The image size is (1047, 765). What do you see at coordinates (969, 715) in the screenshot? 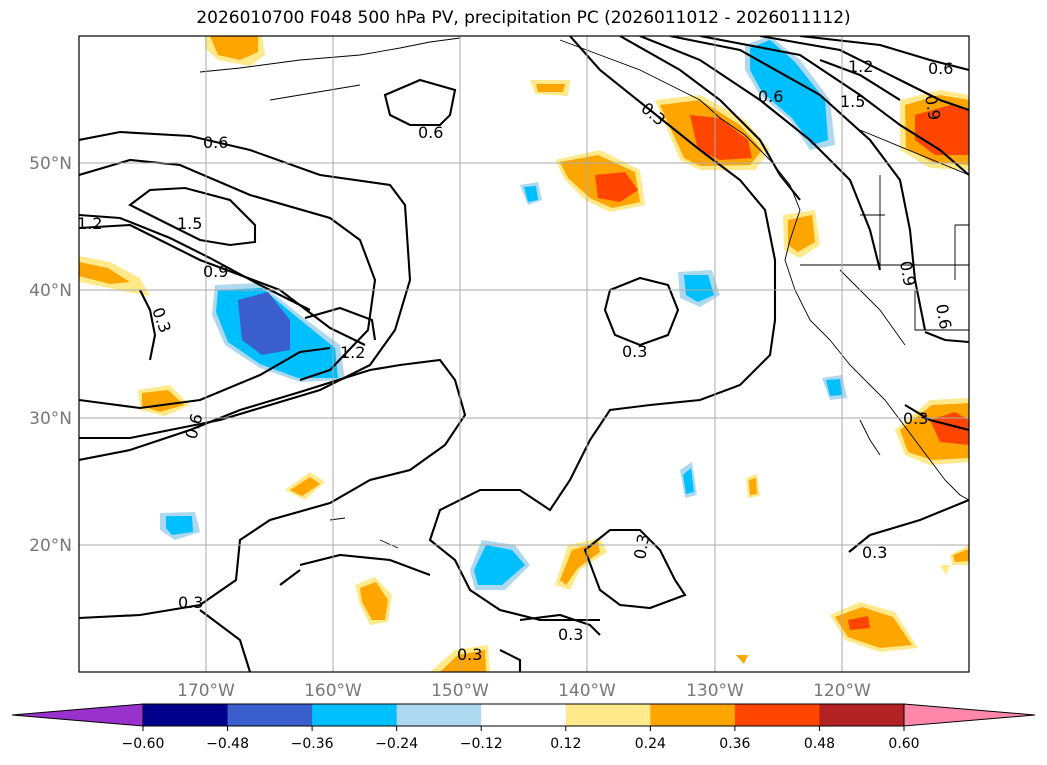
I see `colorbar-extend-max` at bounding box center [969, 715].